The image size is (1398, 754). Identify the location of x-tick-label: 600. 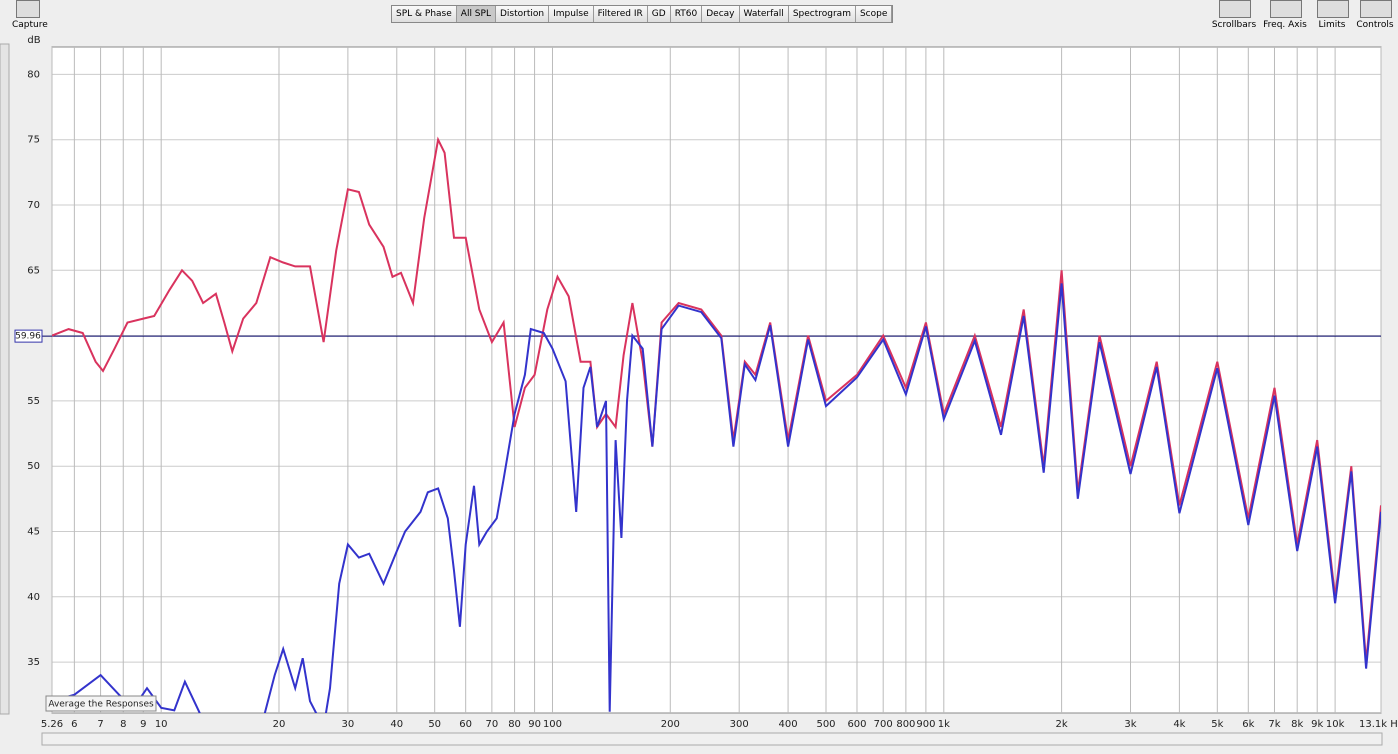
(856, 724).